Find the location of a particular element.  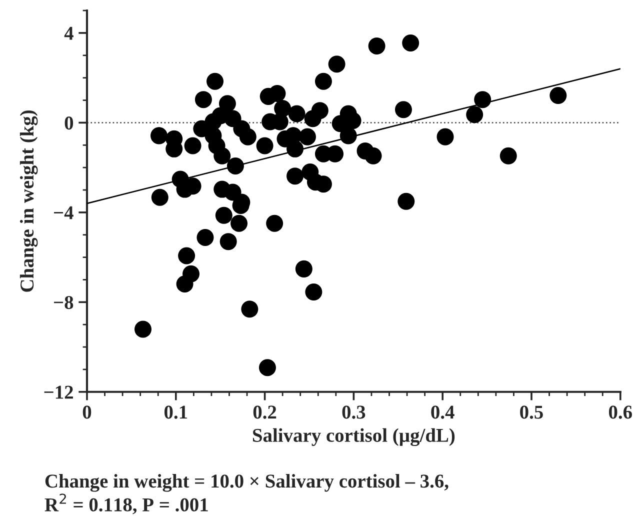

y-axis-title: Change in weight (kg) is located at coordinates (29, 201).